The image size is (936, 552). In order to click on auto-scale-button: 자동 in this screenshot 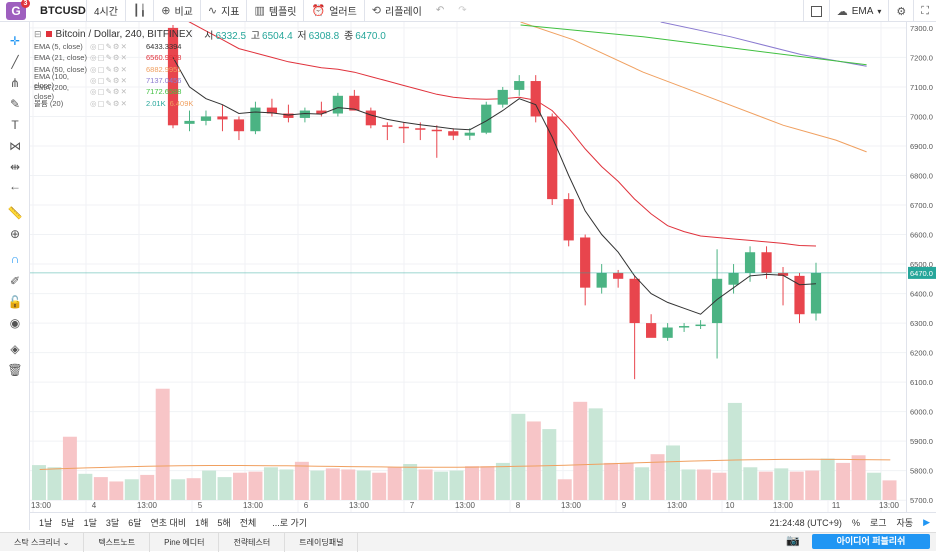, I will do `click(905, 523)`.